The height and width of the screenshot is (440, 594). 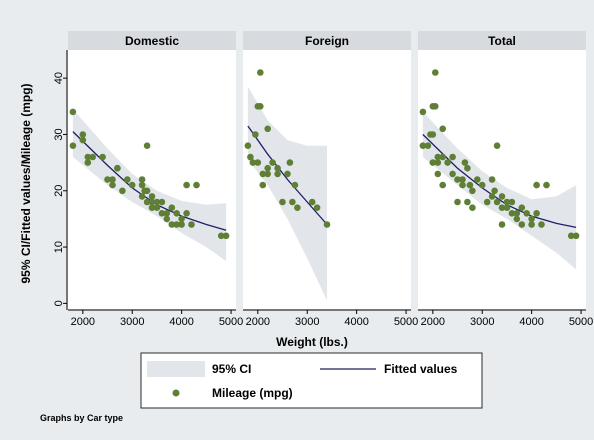 I want to click on y-tick-label: 40, so click(x=59, y=78).